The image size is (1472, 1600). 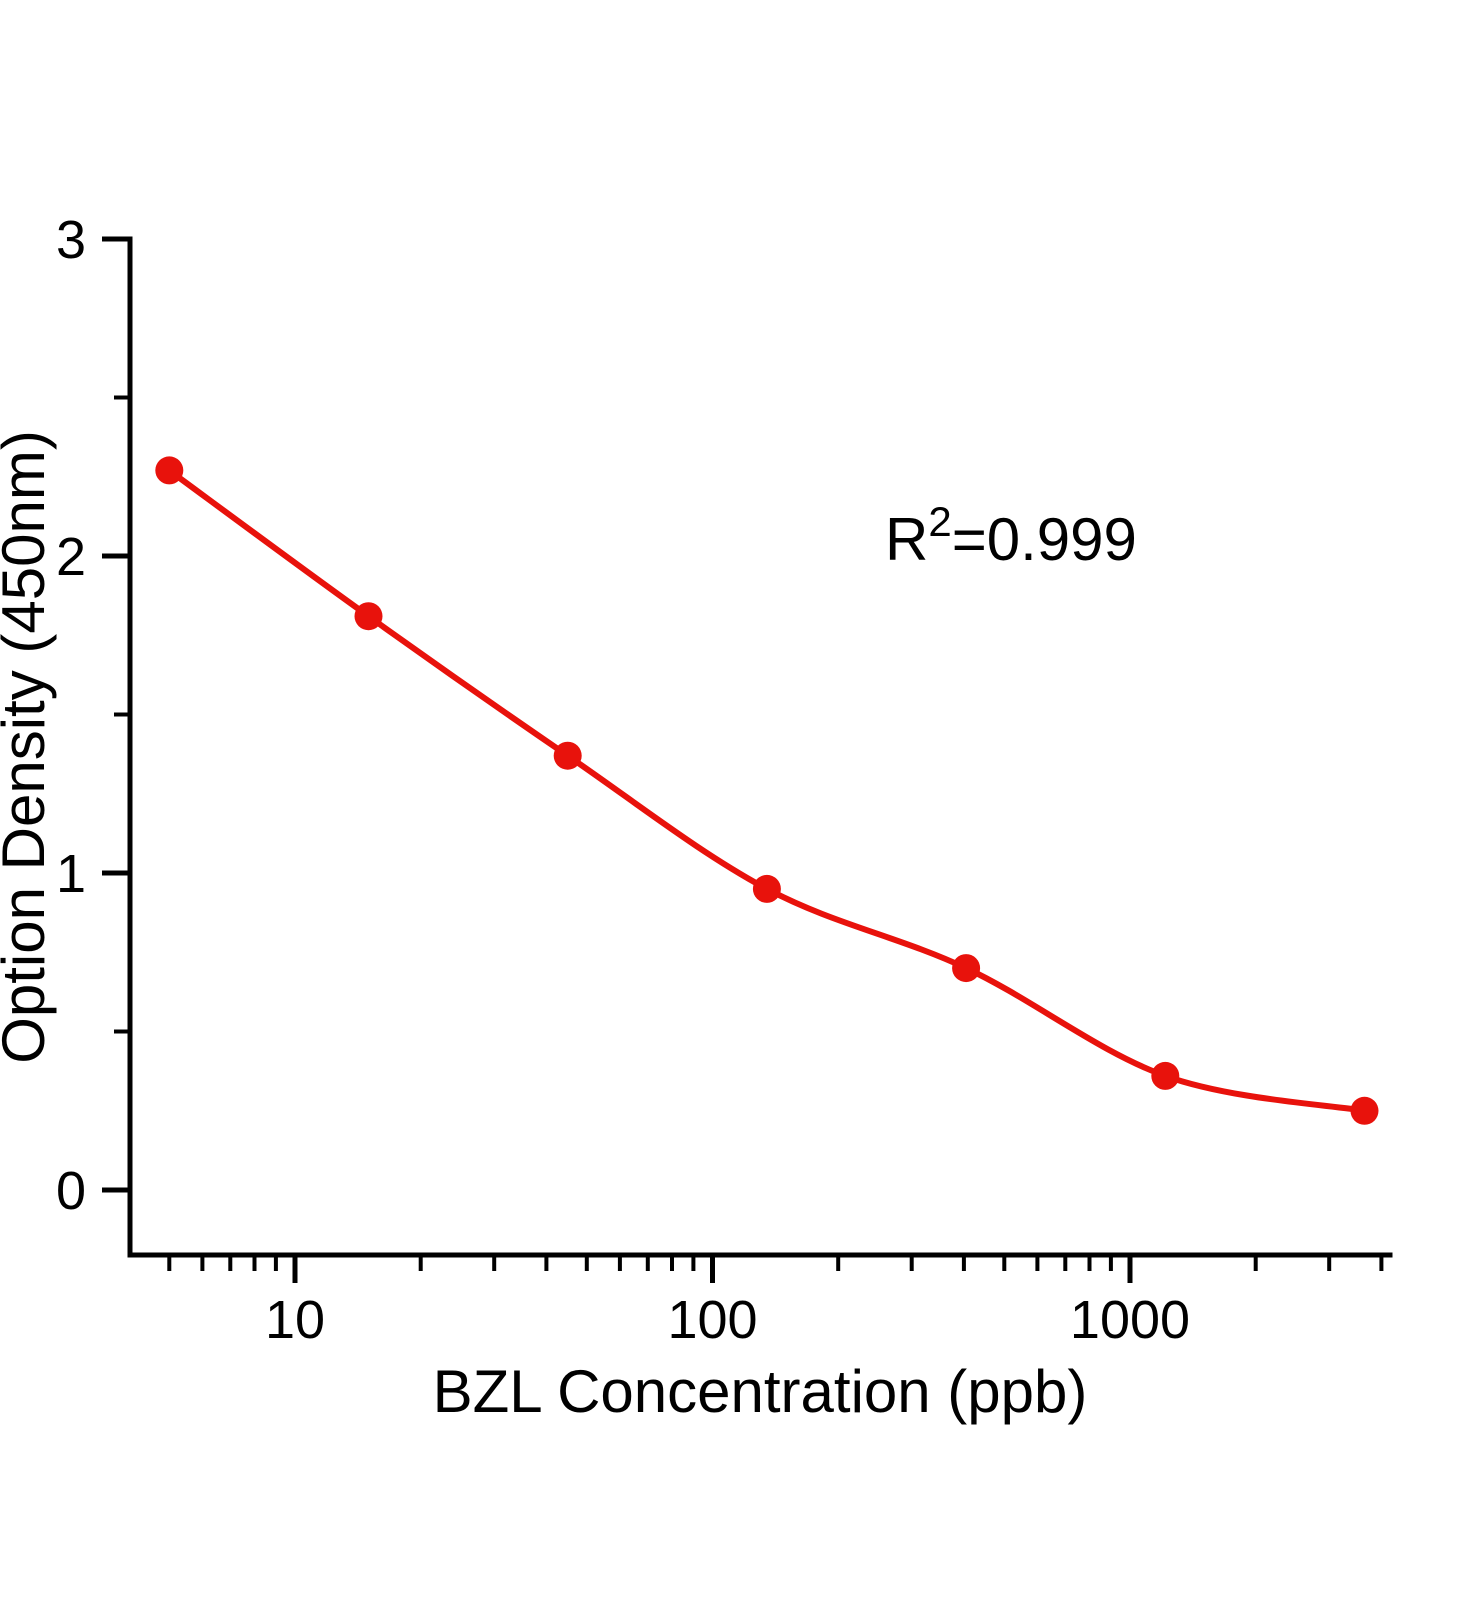 What do you see at coordinates (760, 1391) in the screenshot?
I see `x-axis-label: BZL Concentration (ppb)` at bounding box center [760, 1391].